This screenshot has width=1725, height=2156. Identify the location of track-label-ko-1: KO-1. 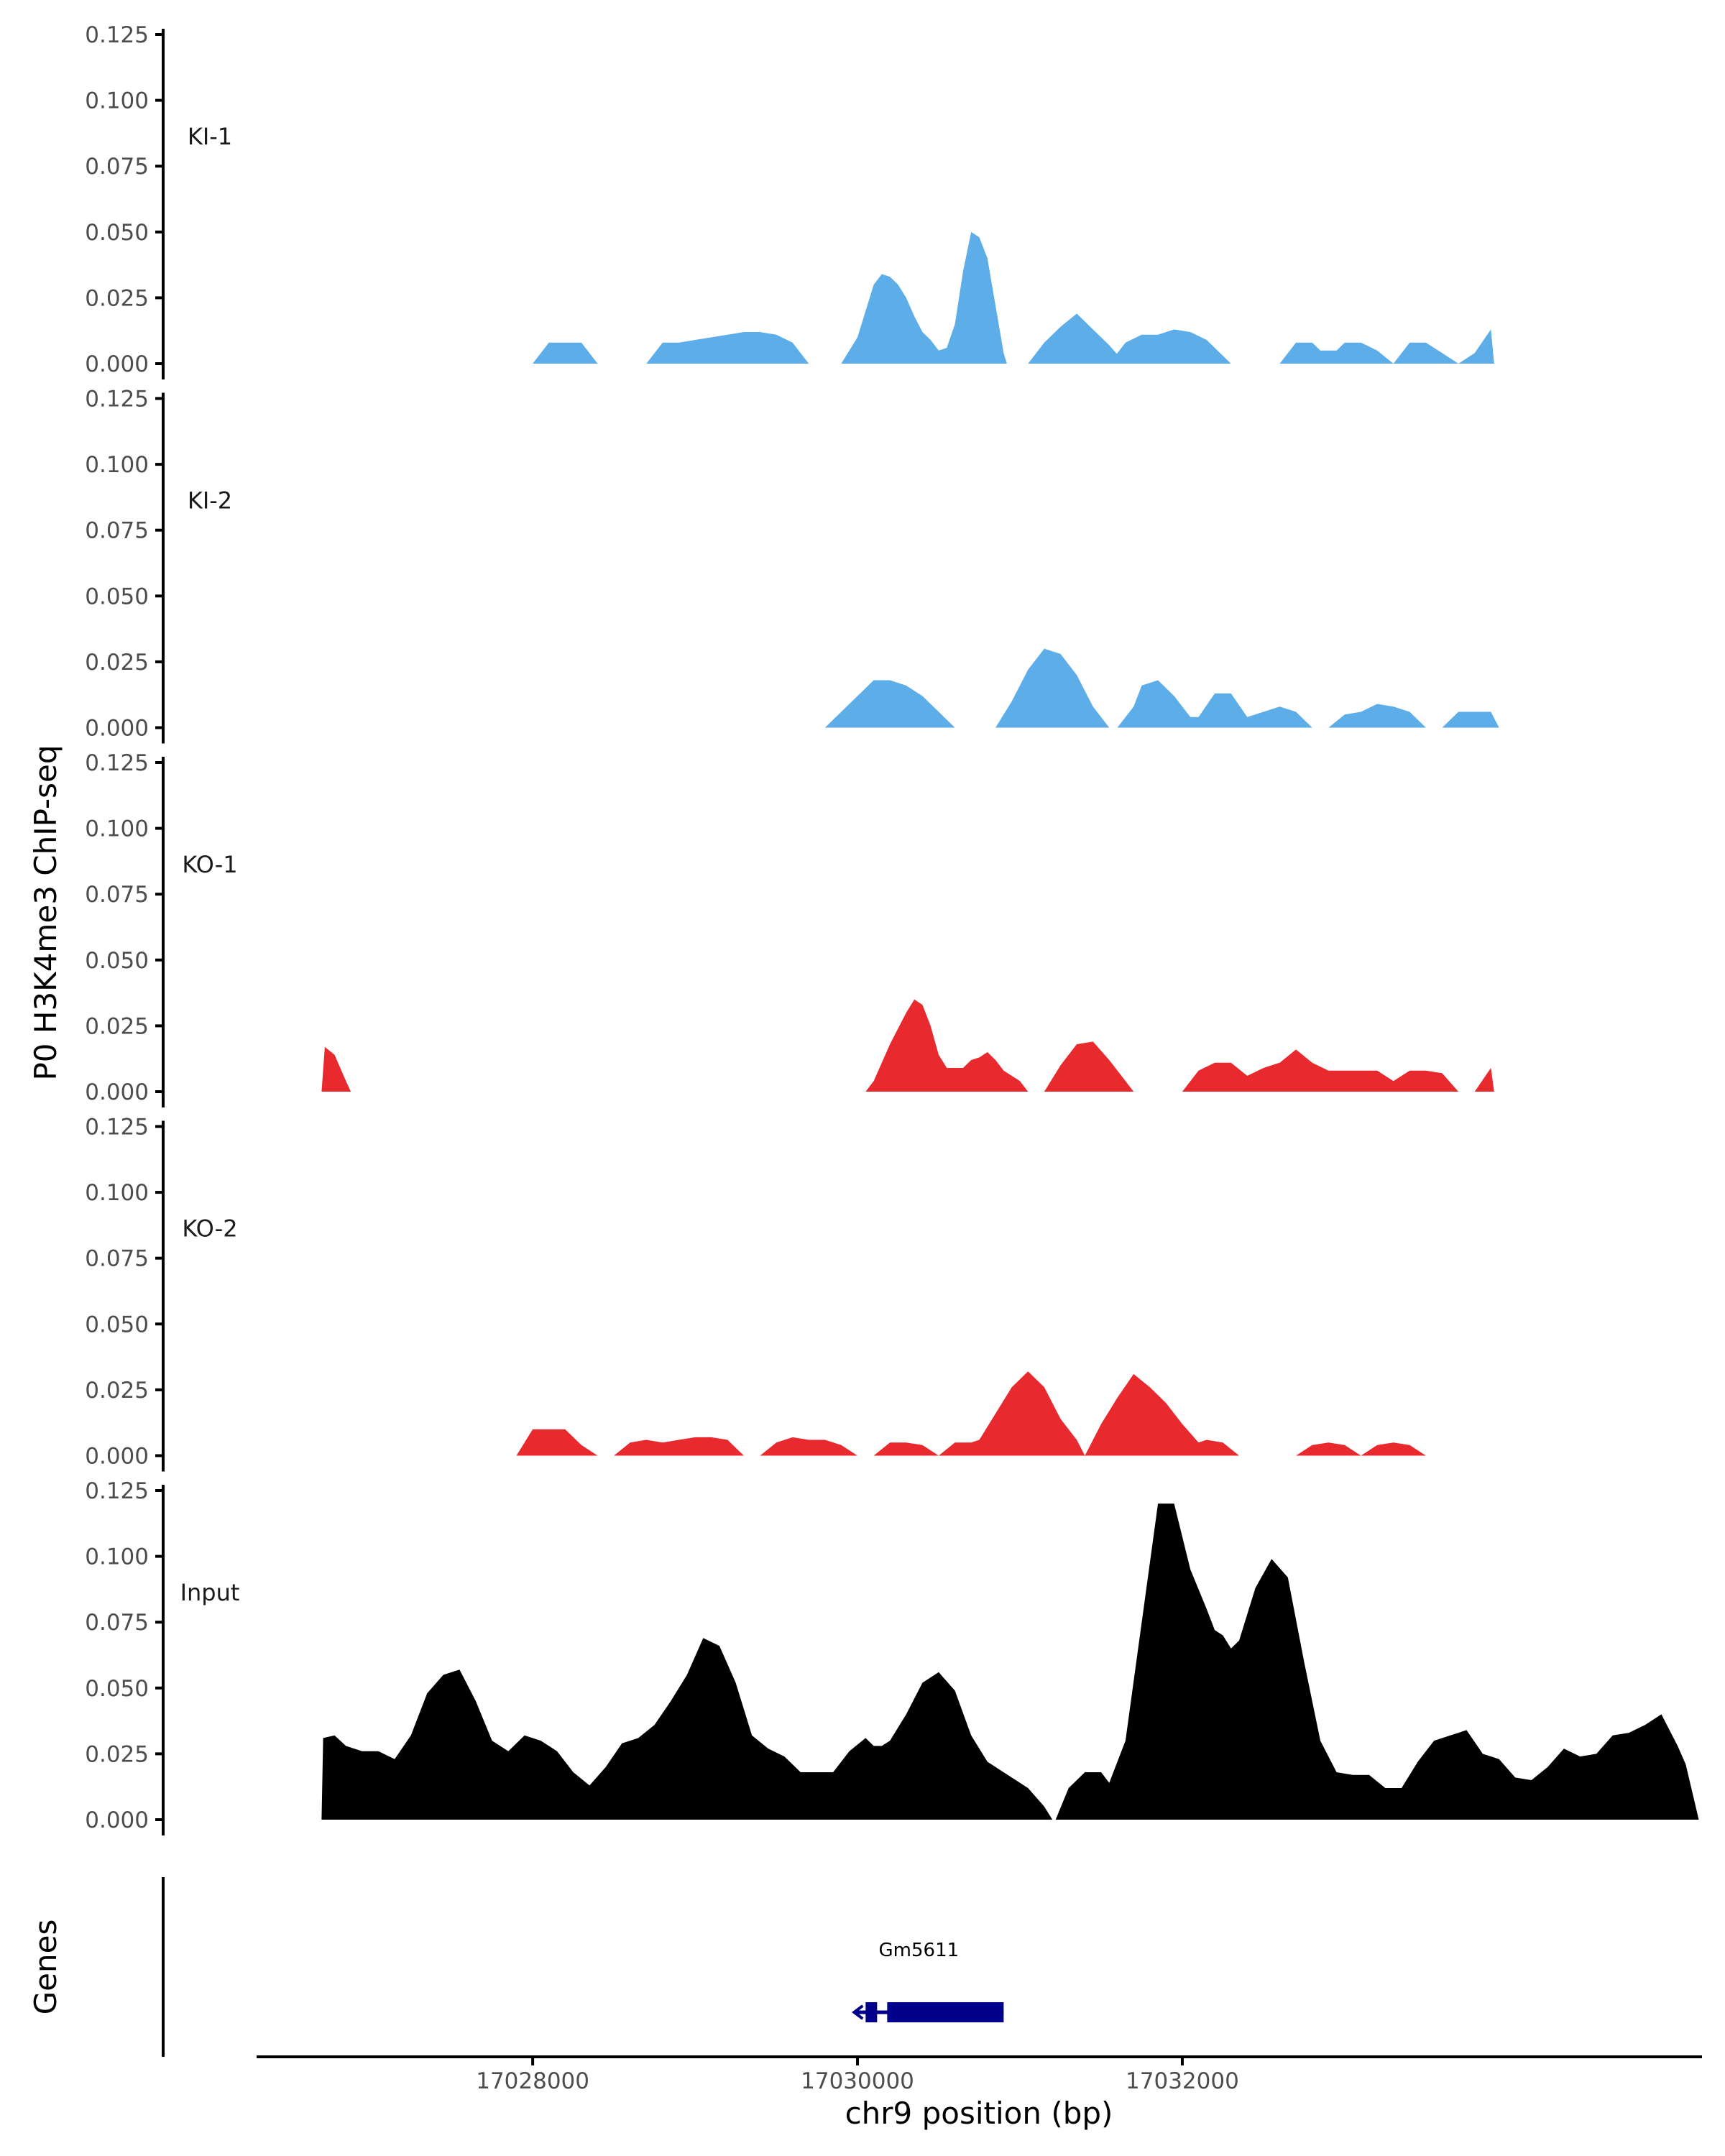
(209, 864).